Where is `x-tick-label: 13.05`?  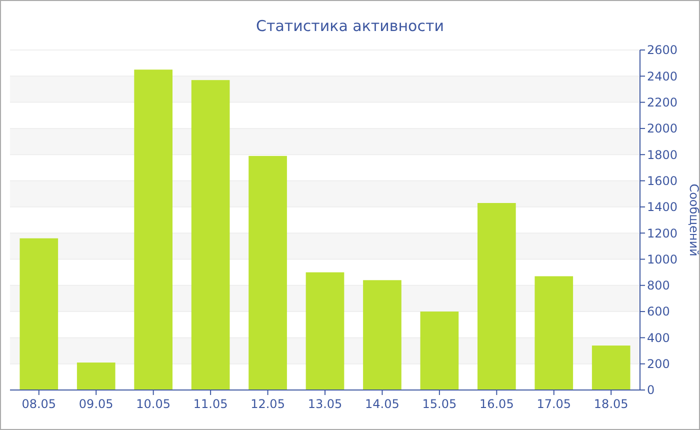
x-tick-label: 13.05 is located at coordinates (325, 404).